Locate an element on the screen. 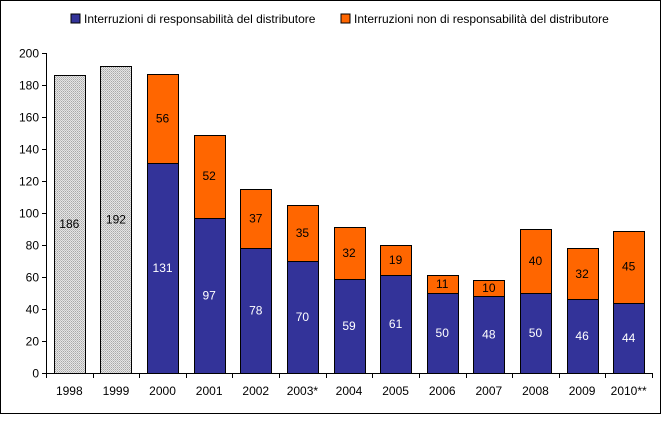 The image size is (667, 421). data-label-responsible: 44 is located at coordinates (629, 338).